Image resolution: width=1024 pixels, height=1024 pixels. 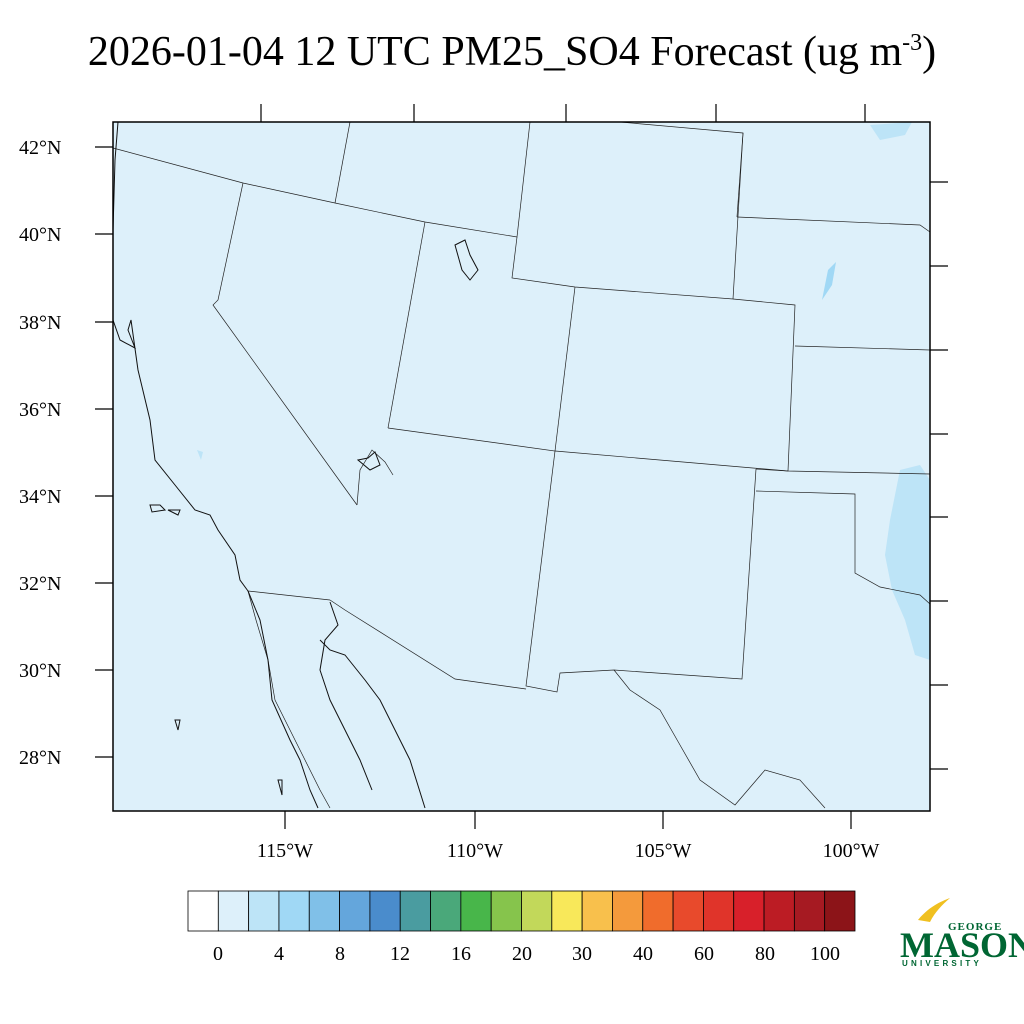 What do you see at coordinates (942, 963) in the screenshot?
I see `logo-line-university: UNIVERSITY` at bounding box center [942, 963].